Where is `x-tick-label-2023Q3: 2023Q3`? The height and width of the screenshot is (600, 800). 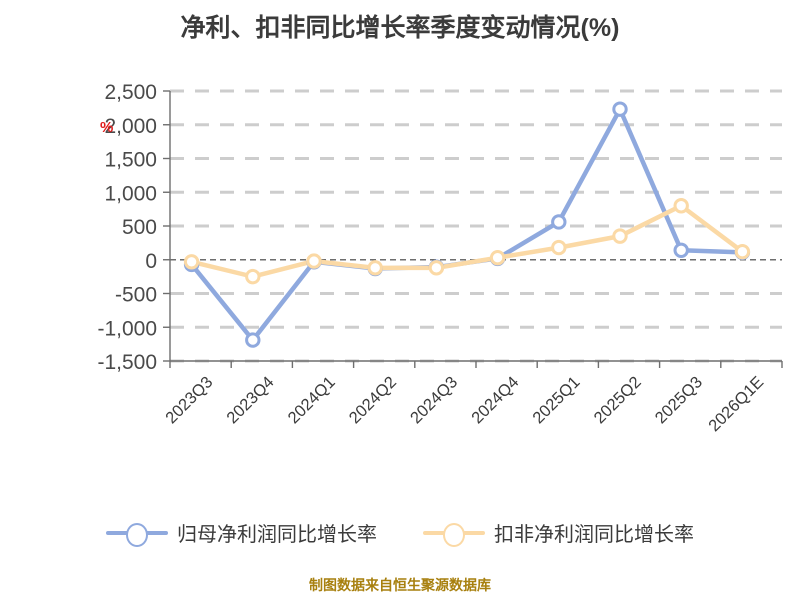 x-tick-label-2023Q3: 2023Q3 is located at coordinates (189, 400).